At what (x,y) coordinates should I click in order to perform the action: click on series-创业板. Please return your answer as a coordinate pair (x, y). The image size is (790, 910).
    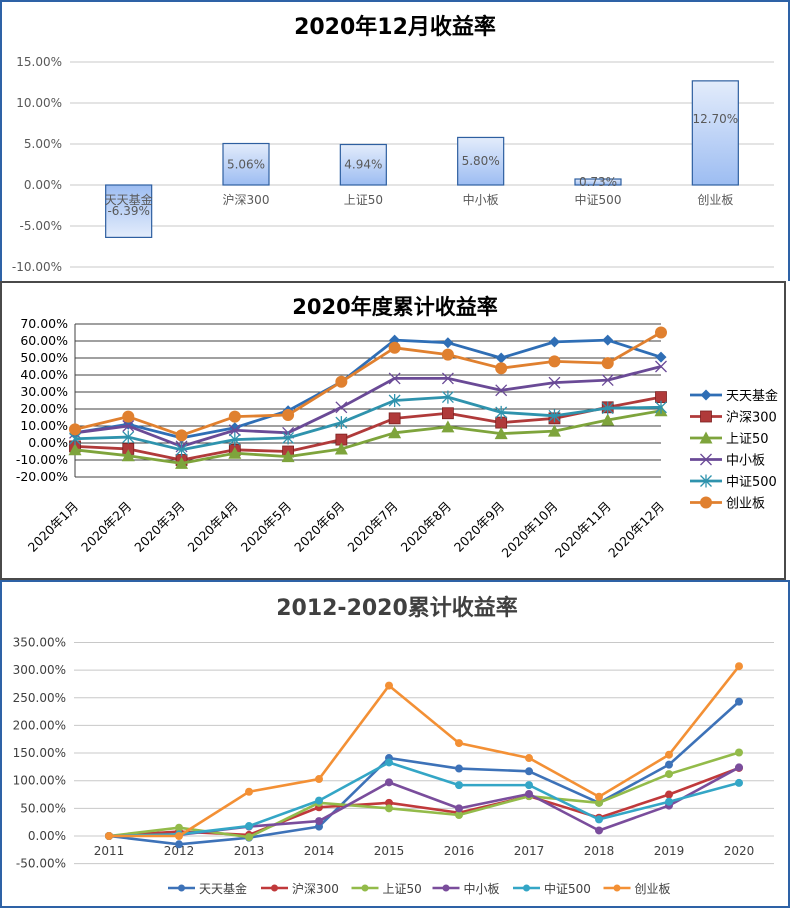
    Looking at the image, I should click on (368, 384).